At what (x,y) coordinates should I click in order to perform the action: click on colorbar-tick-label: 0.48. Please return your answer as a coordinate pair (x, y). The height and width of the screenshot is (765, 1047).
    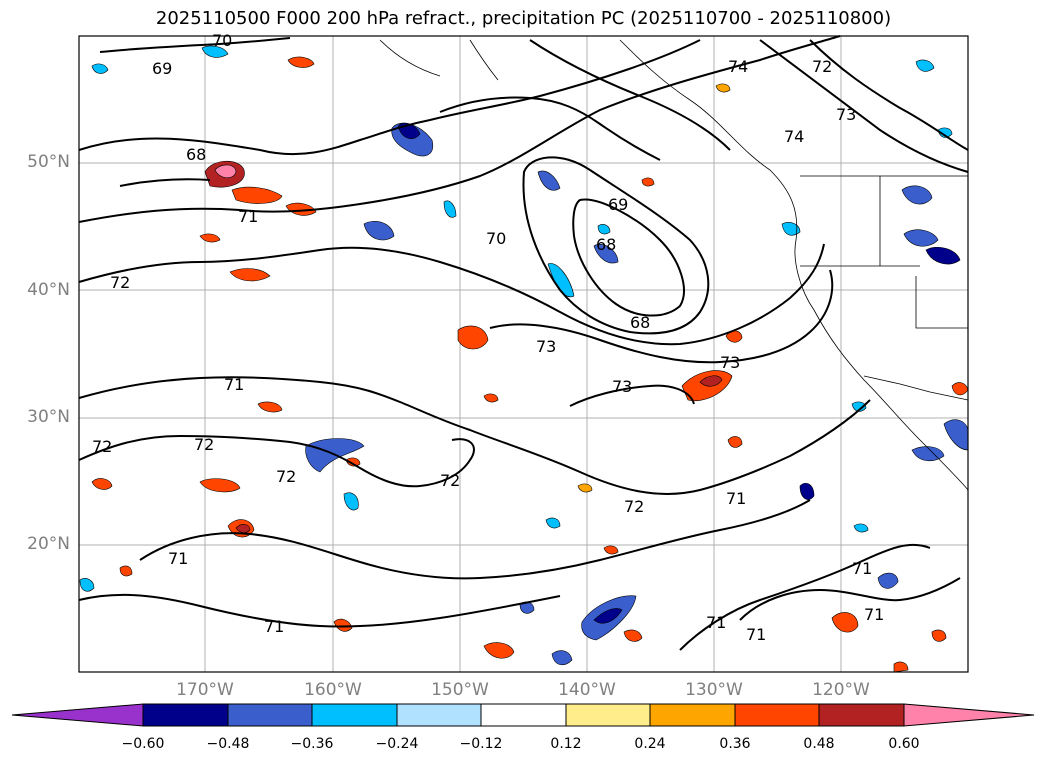
    Looking at the image, I should click on (819, 744).